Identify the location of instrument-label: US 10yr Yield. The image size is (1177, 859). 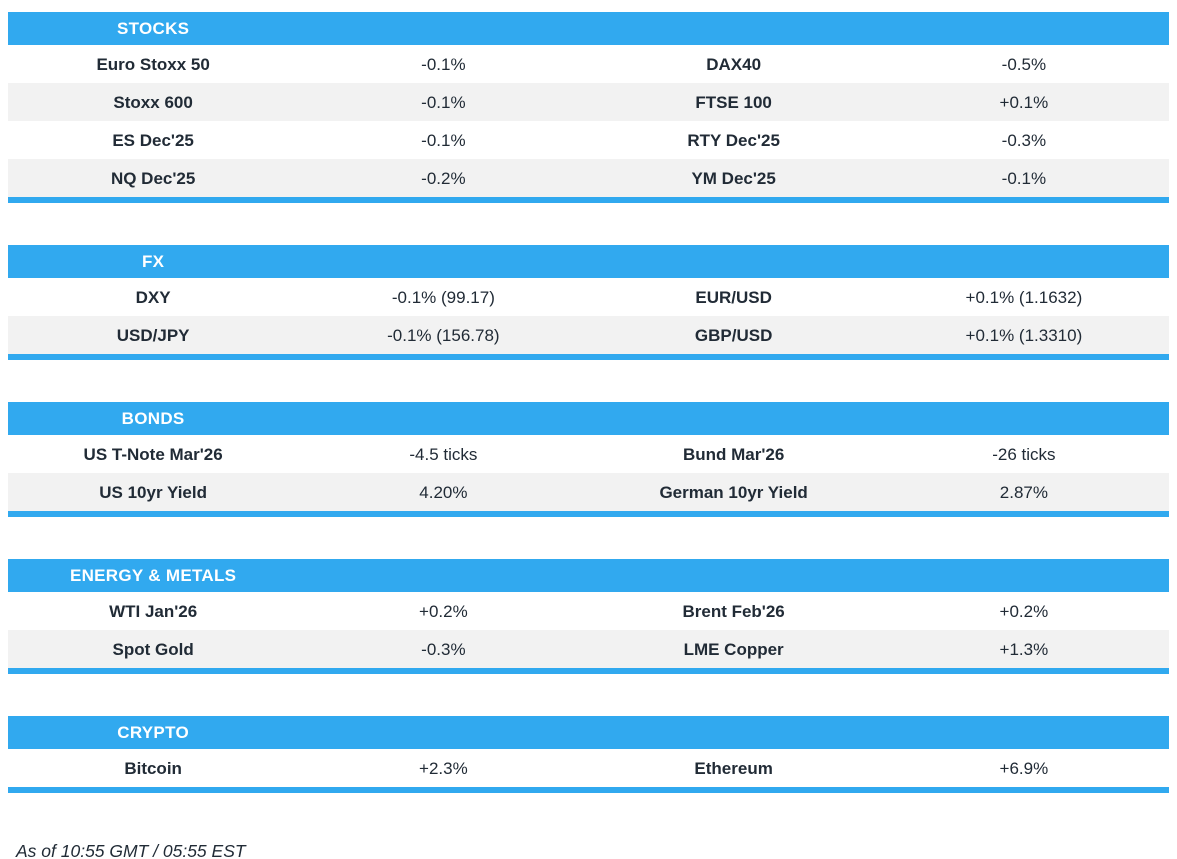
(153, 492).